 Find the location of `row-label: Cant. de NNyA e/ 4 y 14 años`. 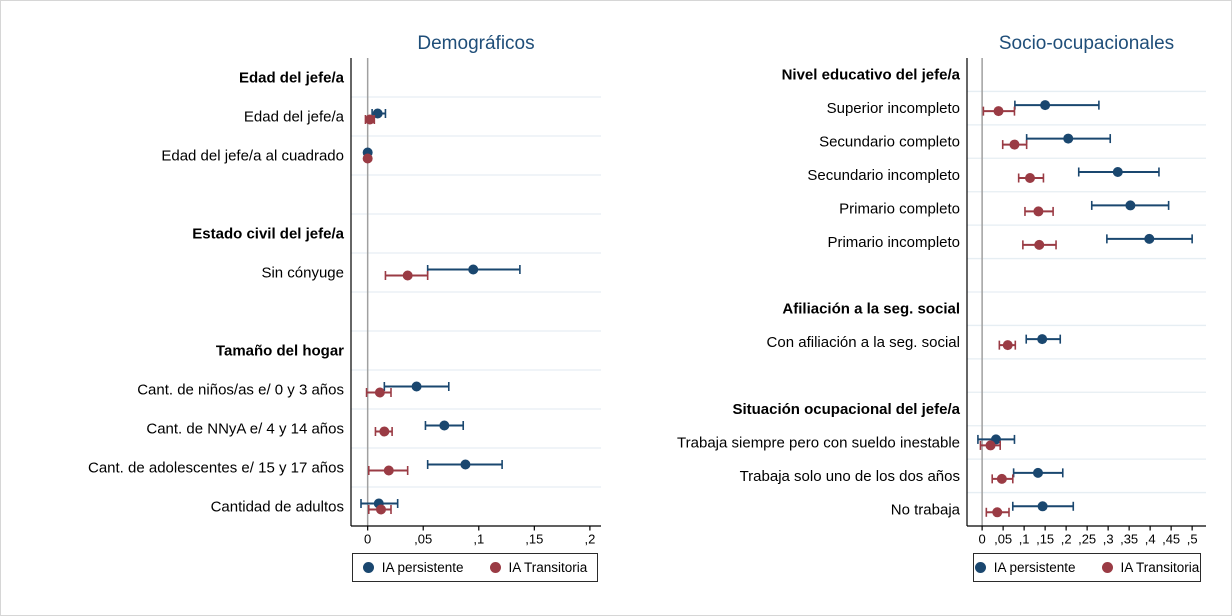

row-label: Cant. de NNyA e/ 4 y 14 años is located at coordinates (245, 429).